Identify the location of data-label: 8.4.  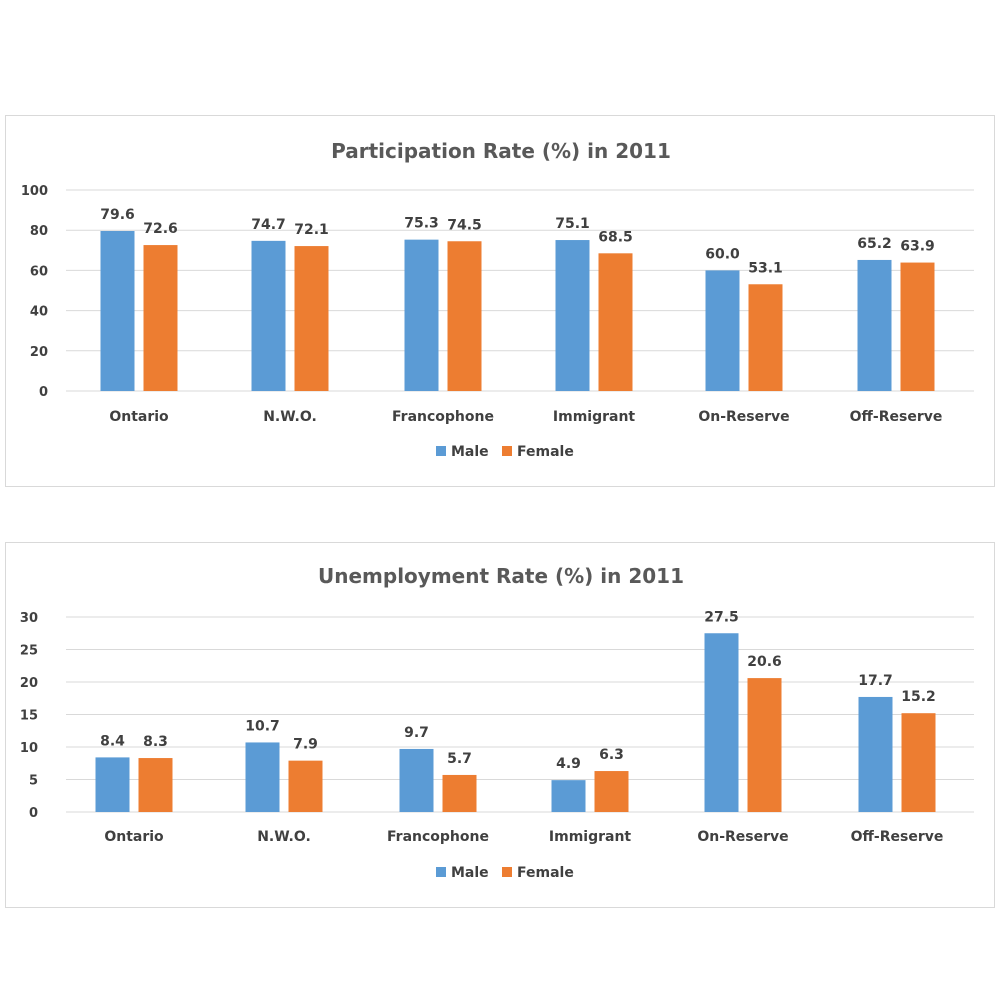
(112, 741).